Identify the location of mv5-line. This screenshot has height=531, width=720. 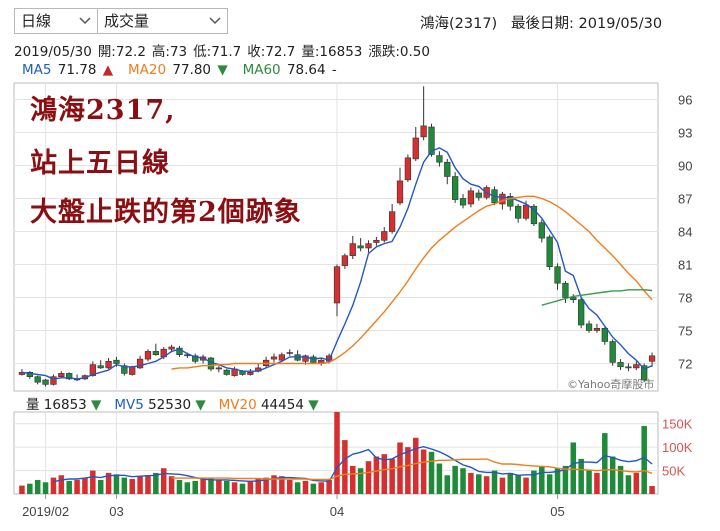
(353, 464).